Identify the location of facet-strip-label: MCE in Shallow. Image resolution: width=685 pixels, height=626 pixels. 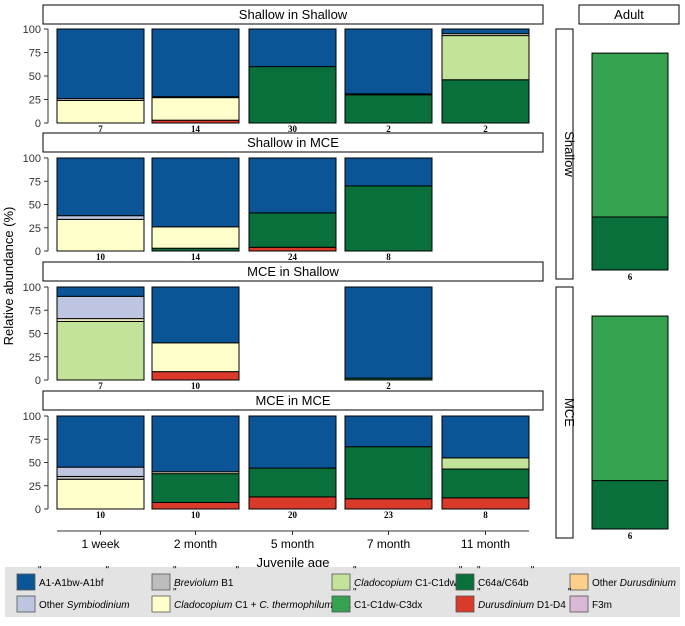
(293, 271).